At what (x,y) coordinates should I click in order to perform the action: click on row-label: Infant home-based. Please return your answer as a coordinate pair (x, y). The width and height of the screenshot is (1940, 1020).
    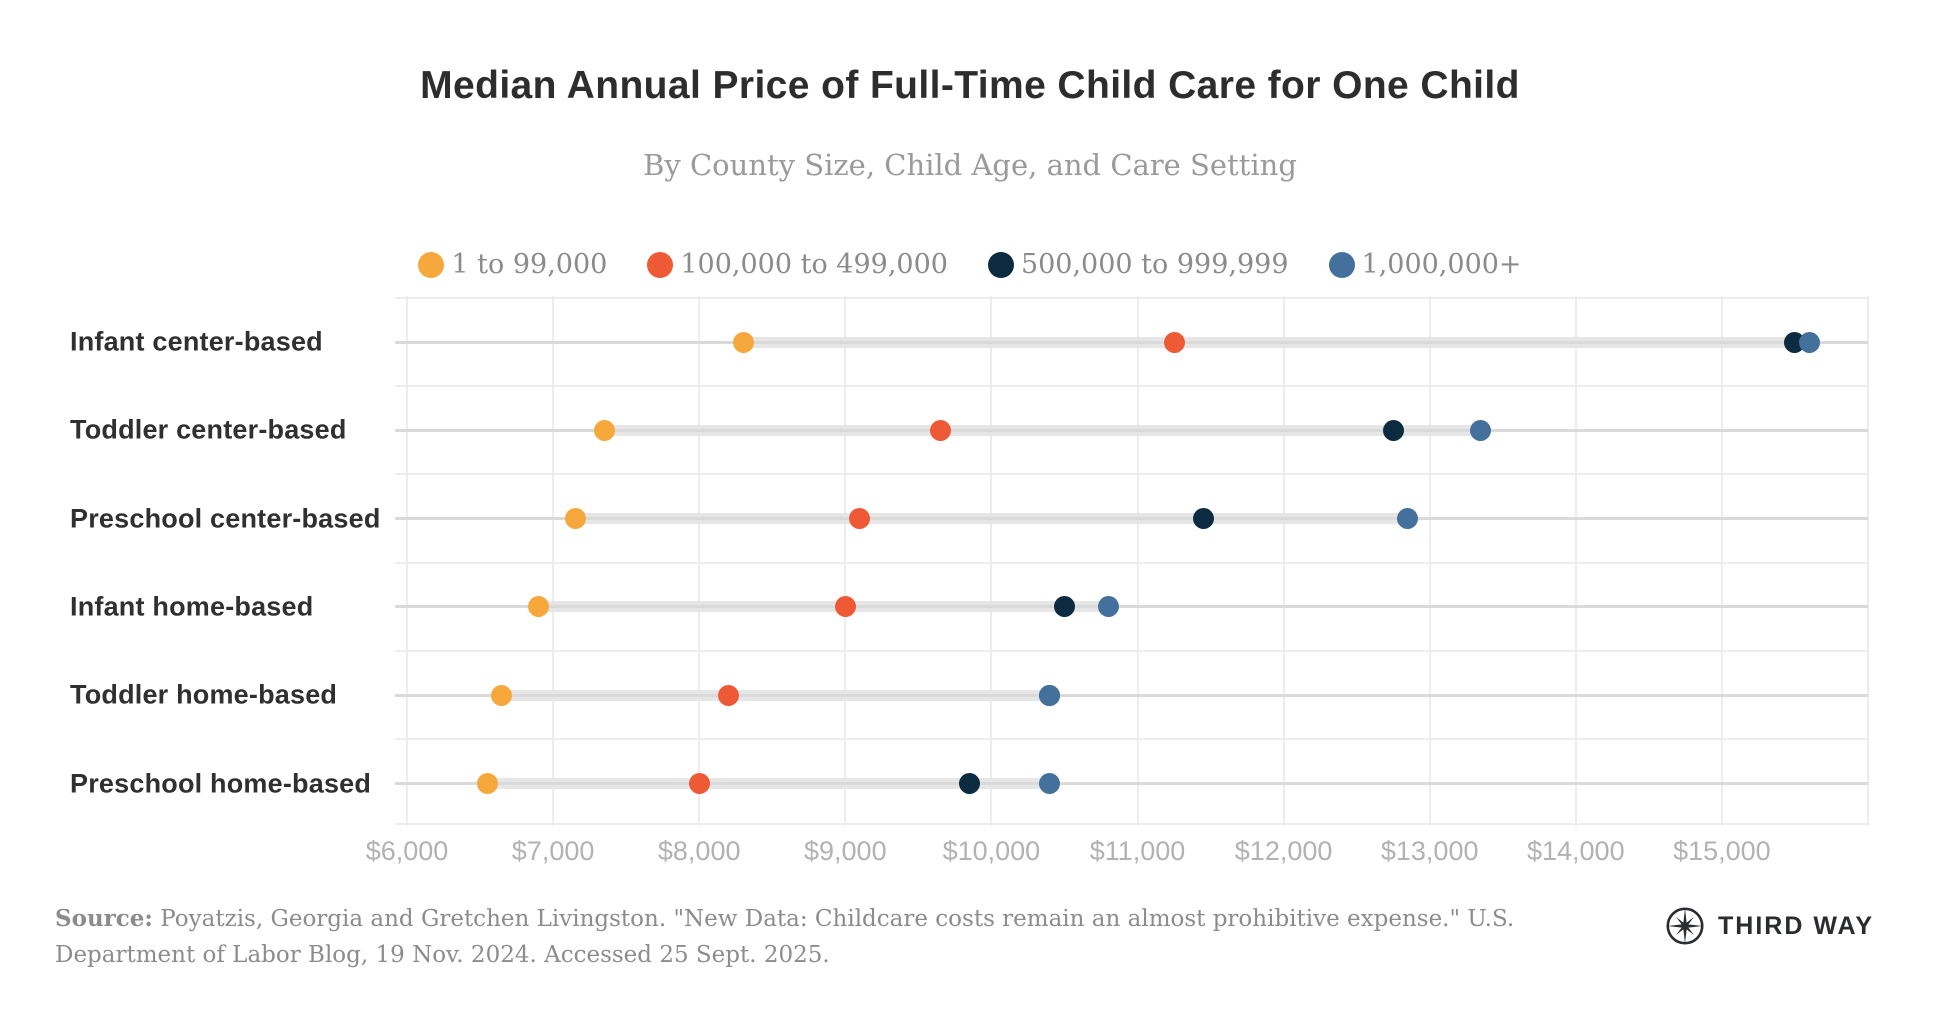
    Looking at the image, I should click on (192, 606).